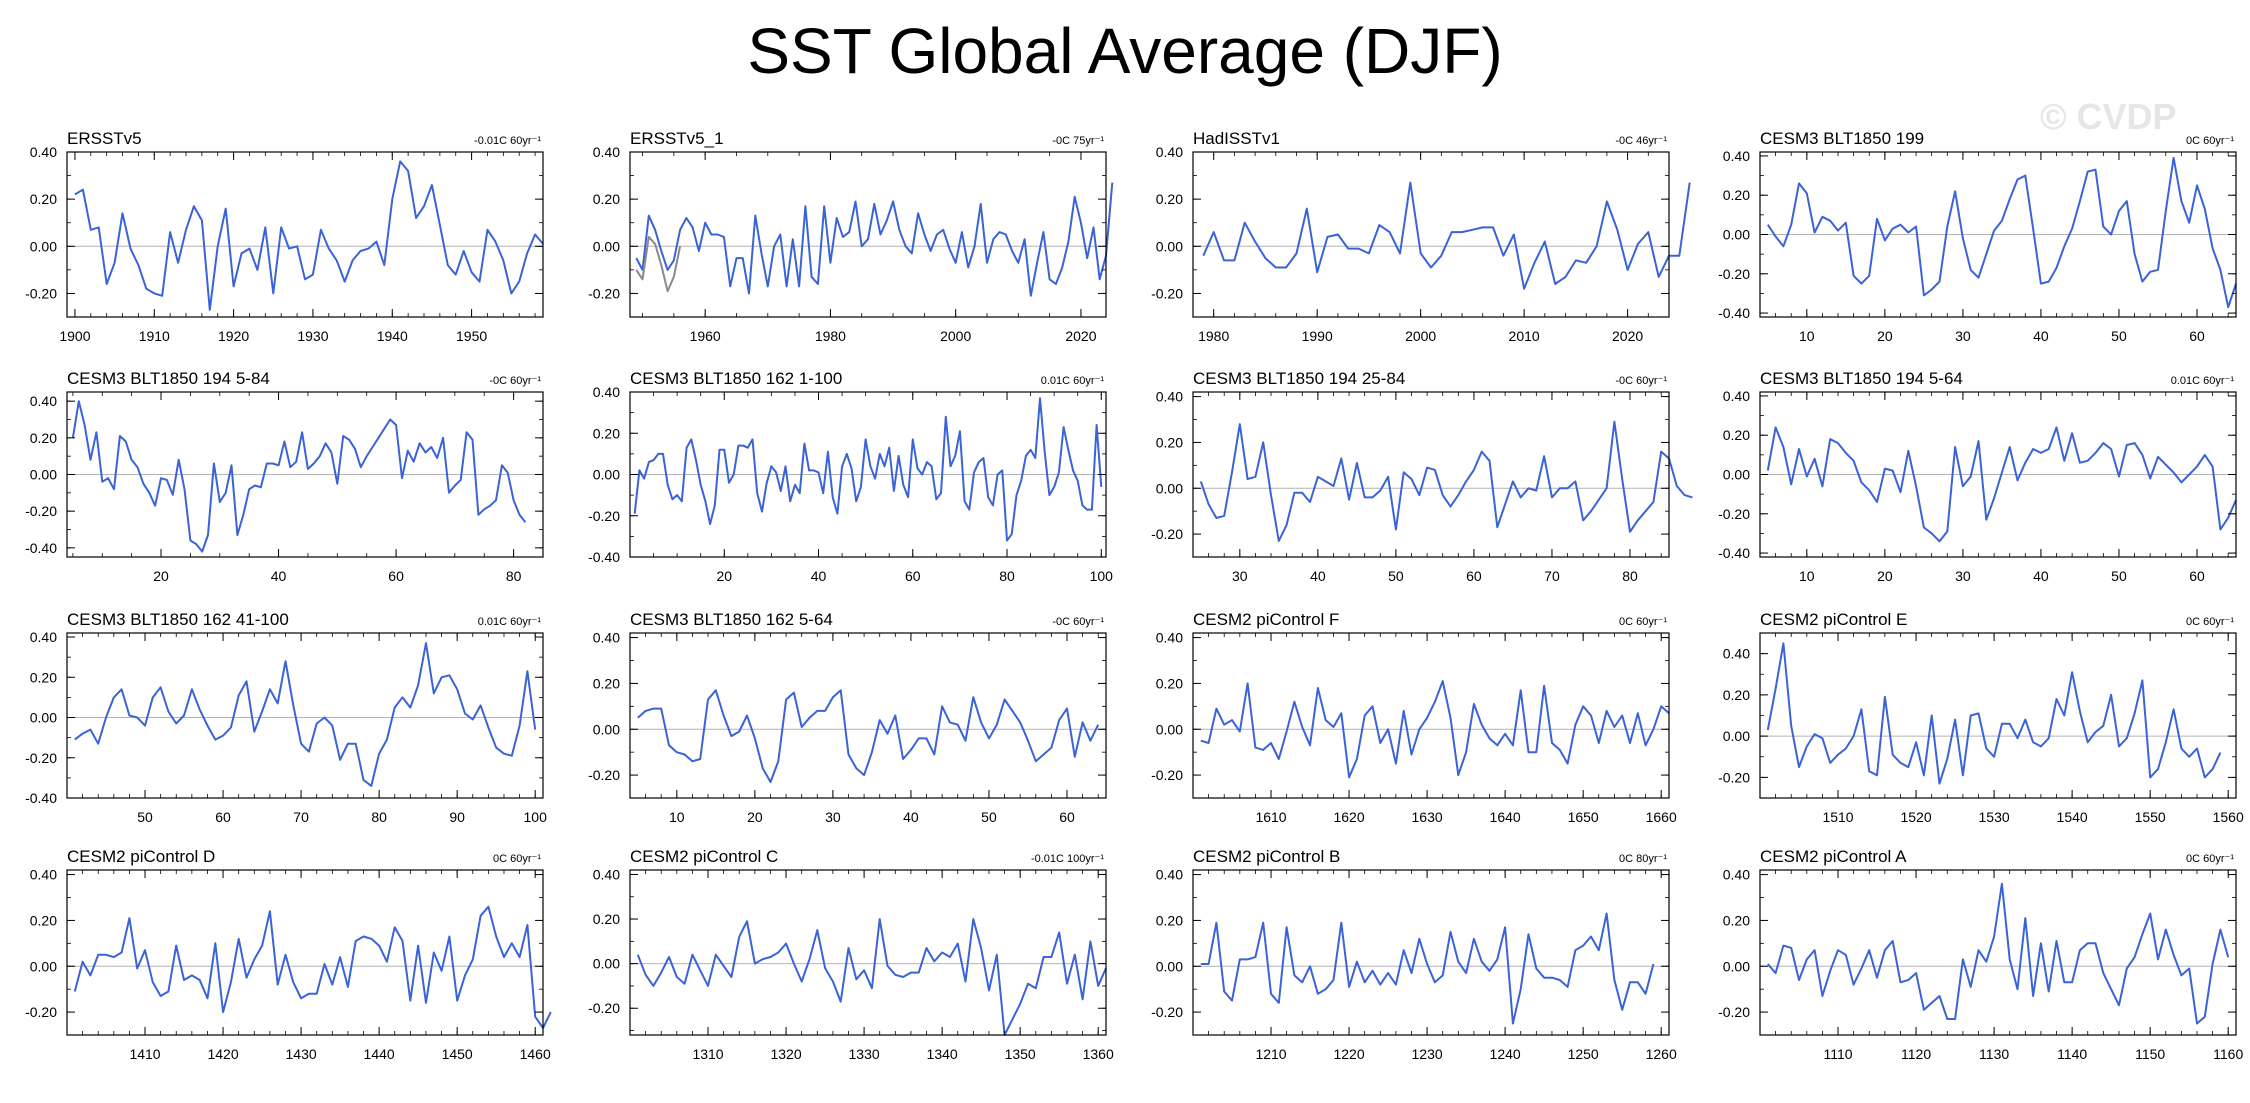 Image resolution: width=2250 pixels, height=1103 pixels. I want to click on chart-title: ERSSTv5, so click(104, 138).